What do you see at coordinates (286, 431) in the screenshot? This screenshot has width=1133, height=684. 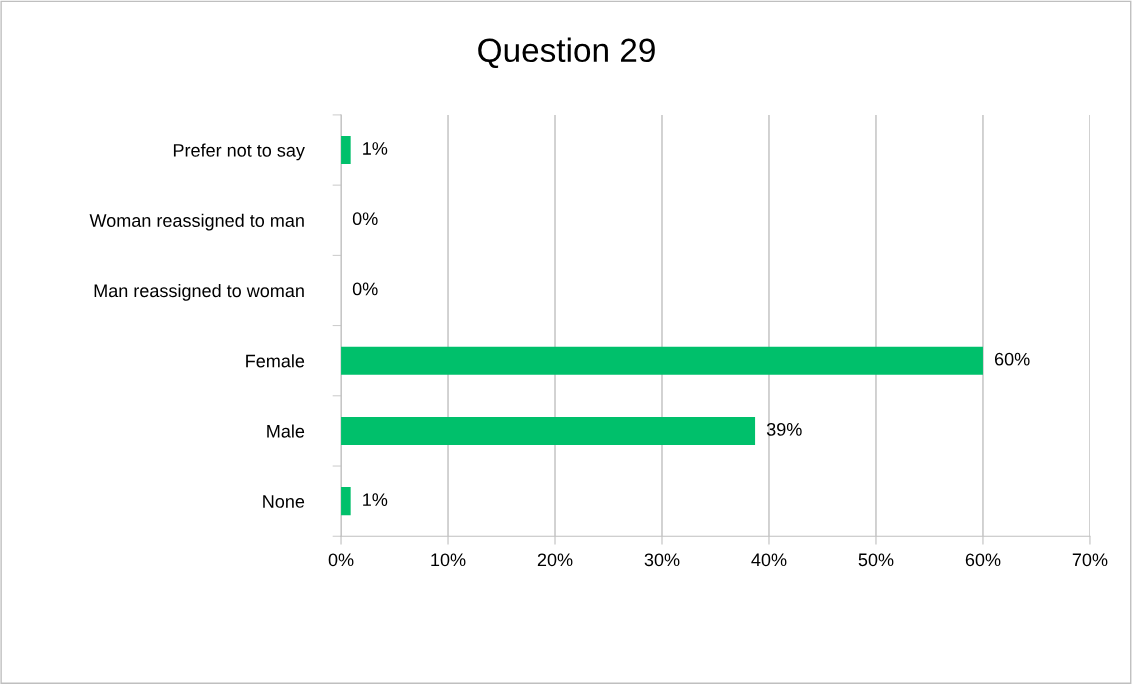 I see `y-tick-label: Male` at bounding box center [286, 431].